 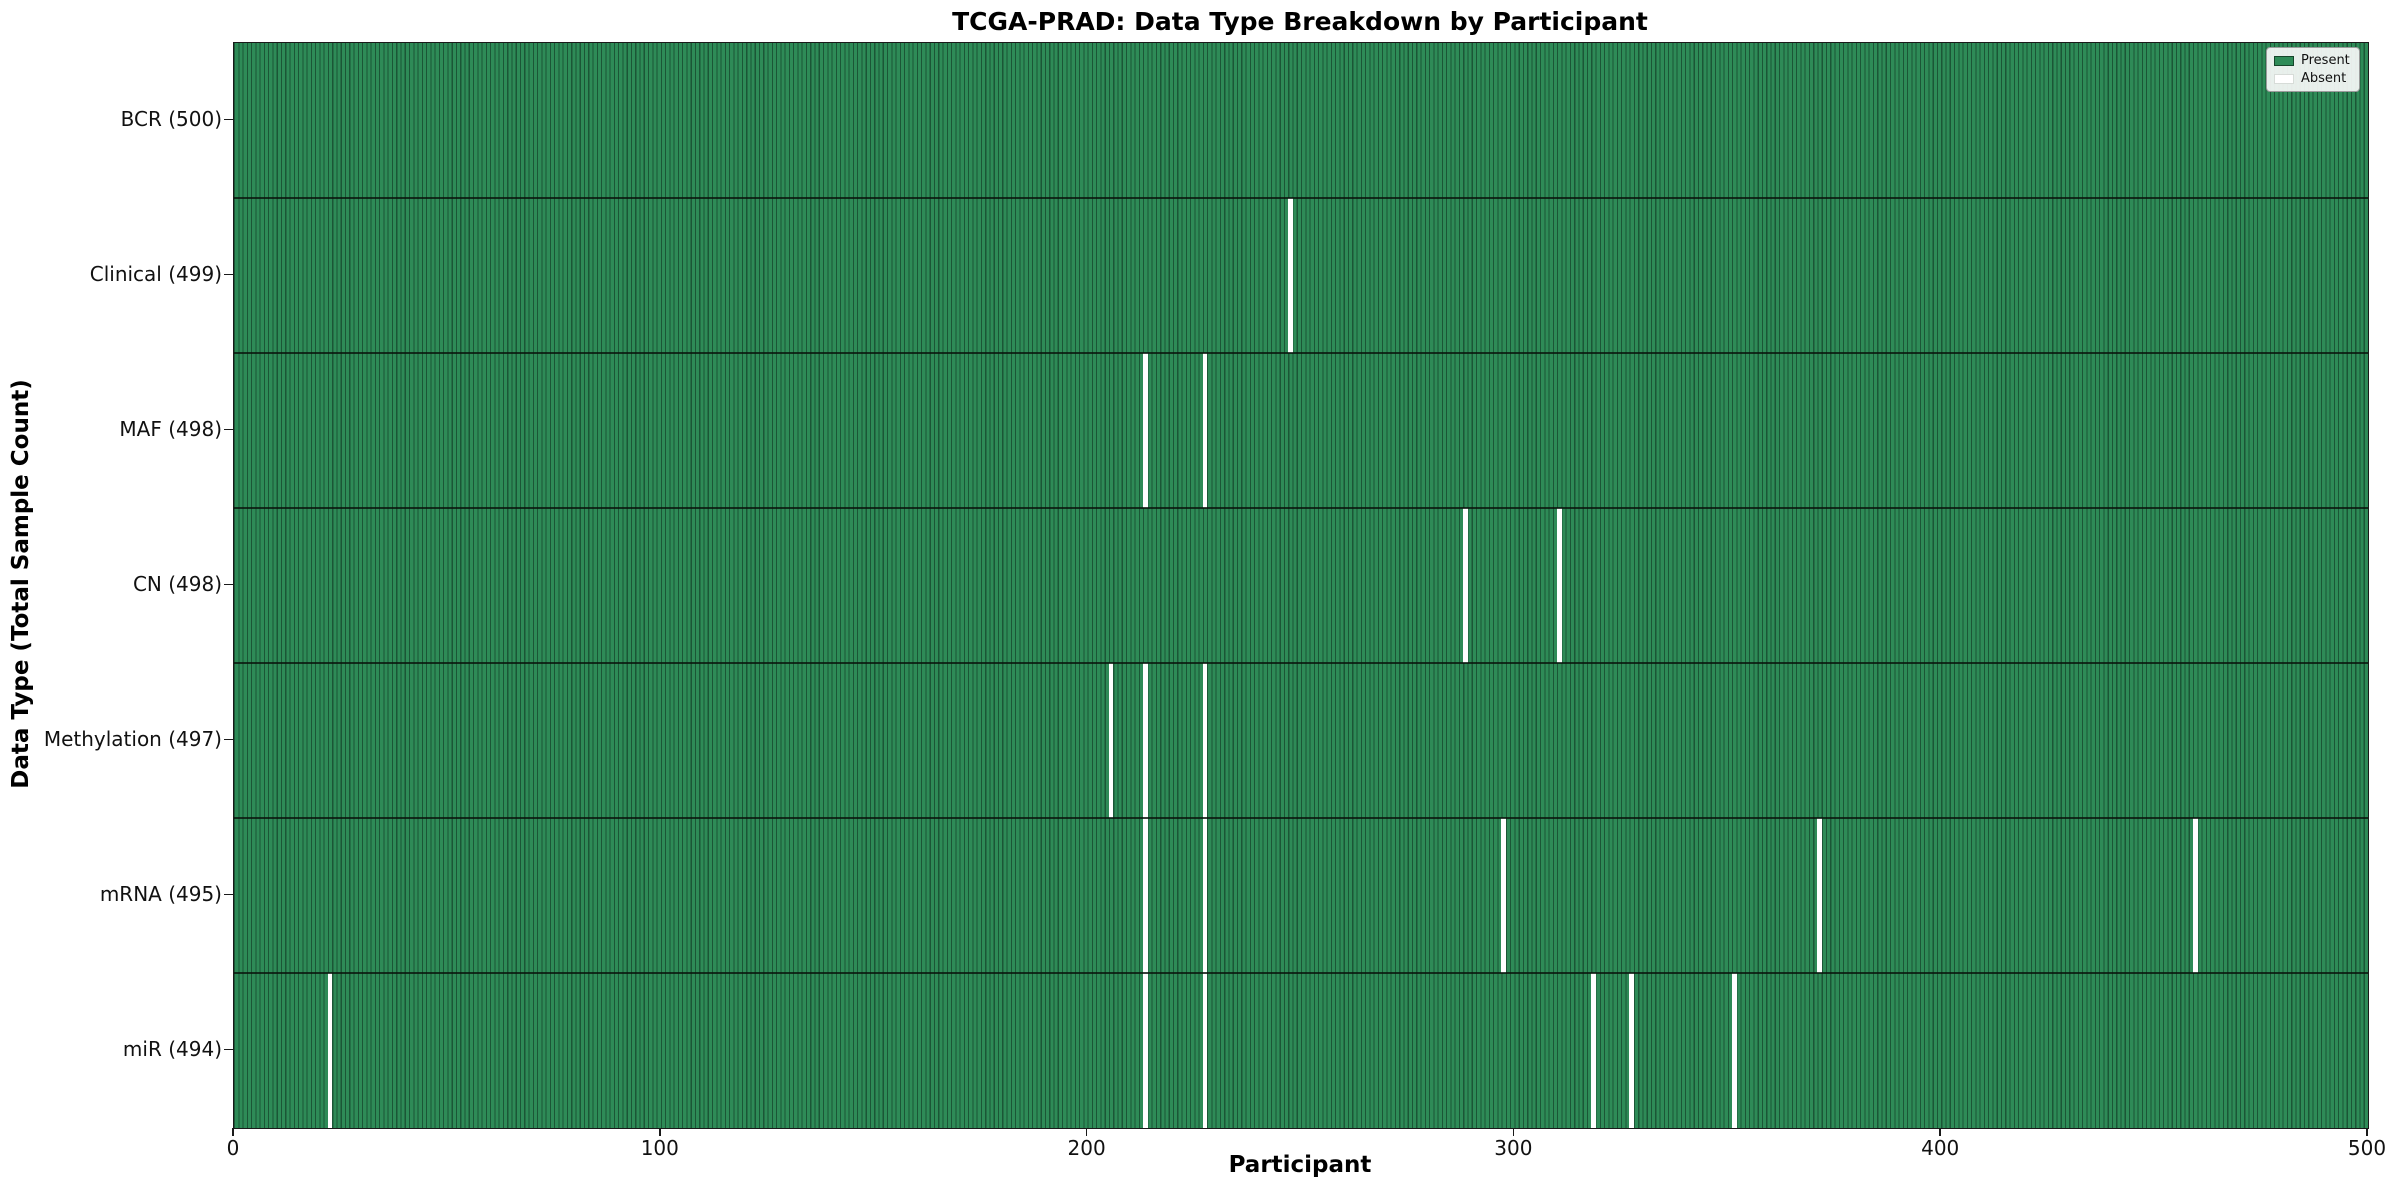 I want to click on x-axis-label: Participant, so click(x=1300, y=1165).